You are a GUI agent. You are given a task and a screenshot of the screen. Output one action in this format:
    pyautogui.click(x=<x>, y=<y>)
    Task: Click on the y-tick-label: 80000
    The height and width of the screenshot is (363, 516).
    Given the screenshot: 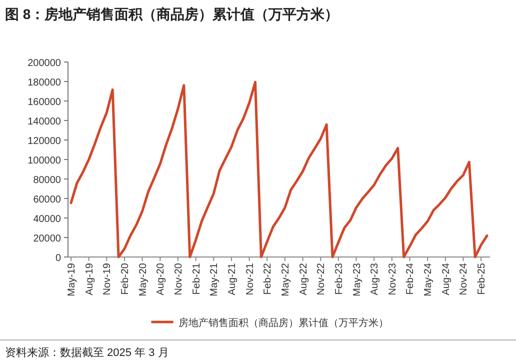 What is the action you would take?
    pyautogui.click(x=47, y=180)
    